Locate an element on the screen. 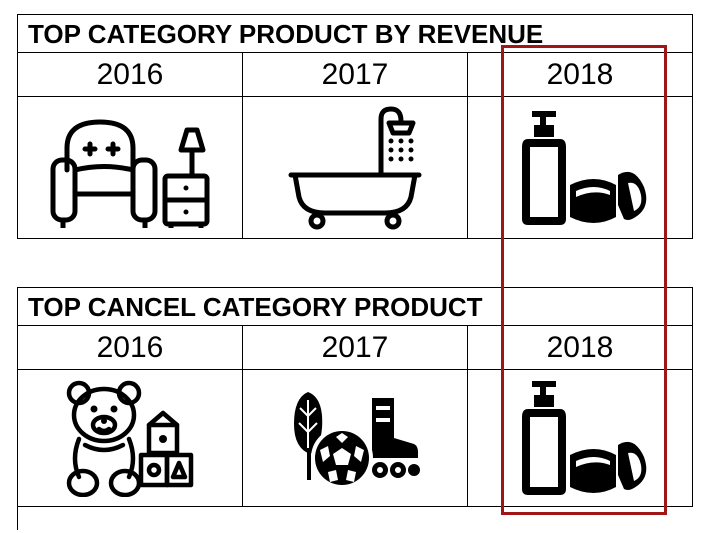 Image resolution: width=713 pixels, height=533 pixels. revenue-year-row: 2016 2017 2018 is located at coordinates (355, 75).